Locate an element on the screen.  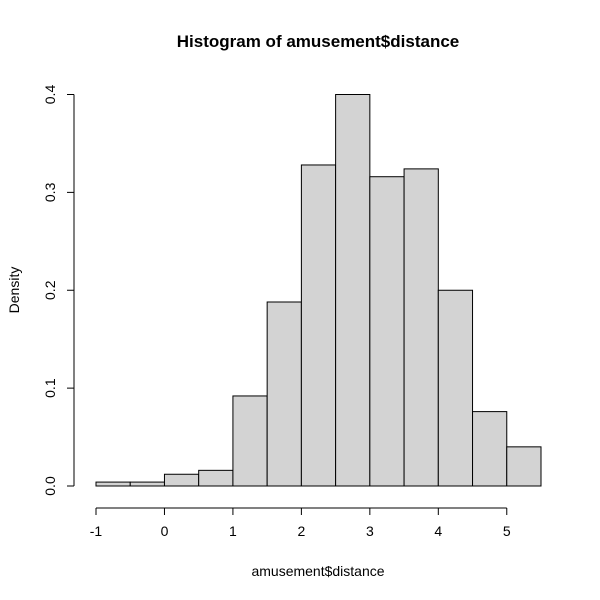
y-axis-label: Density is located at coordinates (14, 290).